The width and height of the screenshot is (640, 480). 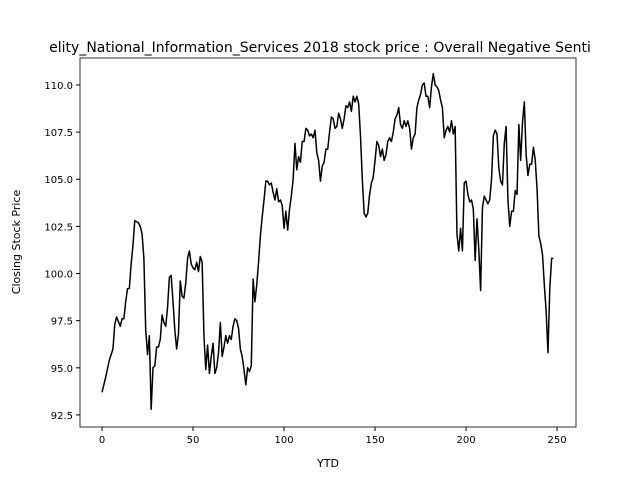 What do you see at coordinates (58, 180) in the screenshot?
I see `y-tick-label: 105.0` at bounding box center [58, 180].